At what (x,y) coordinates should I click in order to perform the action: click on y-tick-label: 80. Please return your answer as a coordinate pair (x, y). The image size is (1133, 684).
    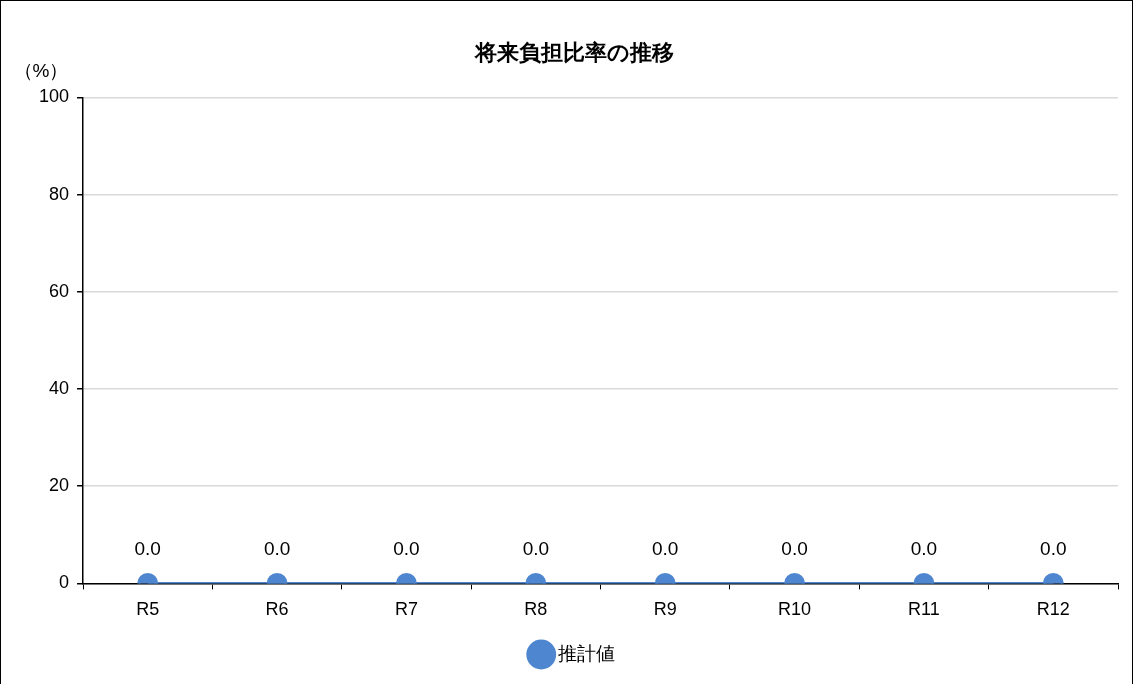
    Looking at the image, I should click on (59, 193).